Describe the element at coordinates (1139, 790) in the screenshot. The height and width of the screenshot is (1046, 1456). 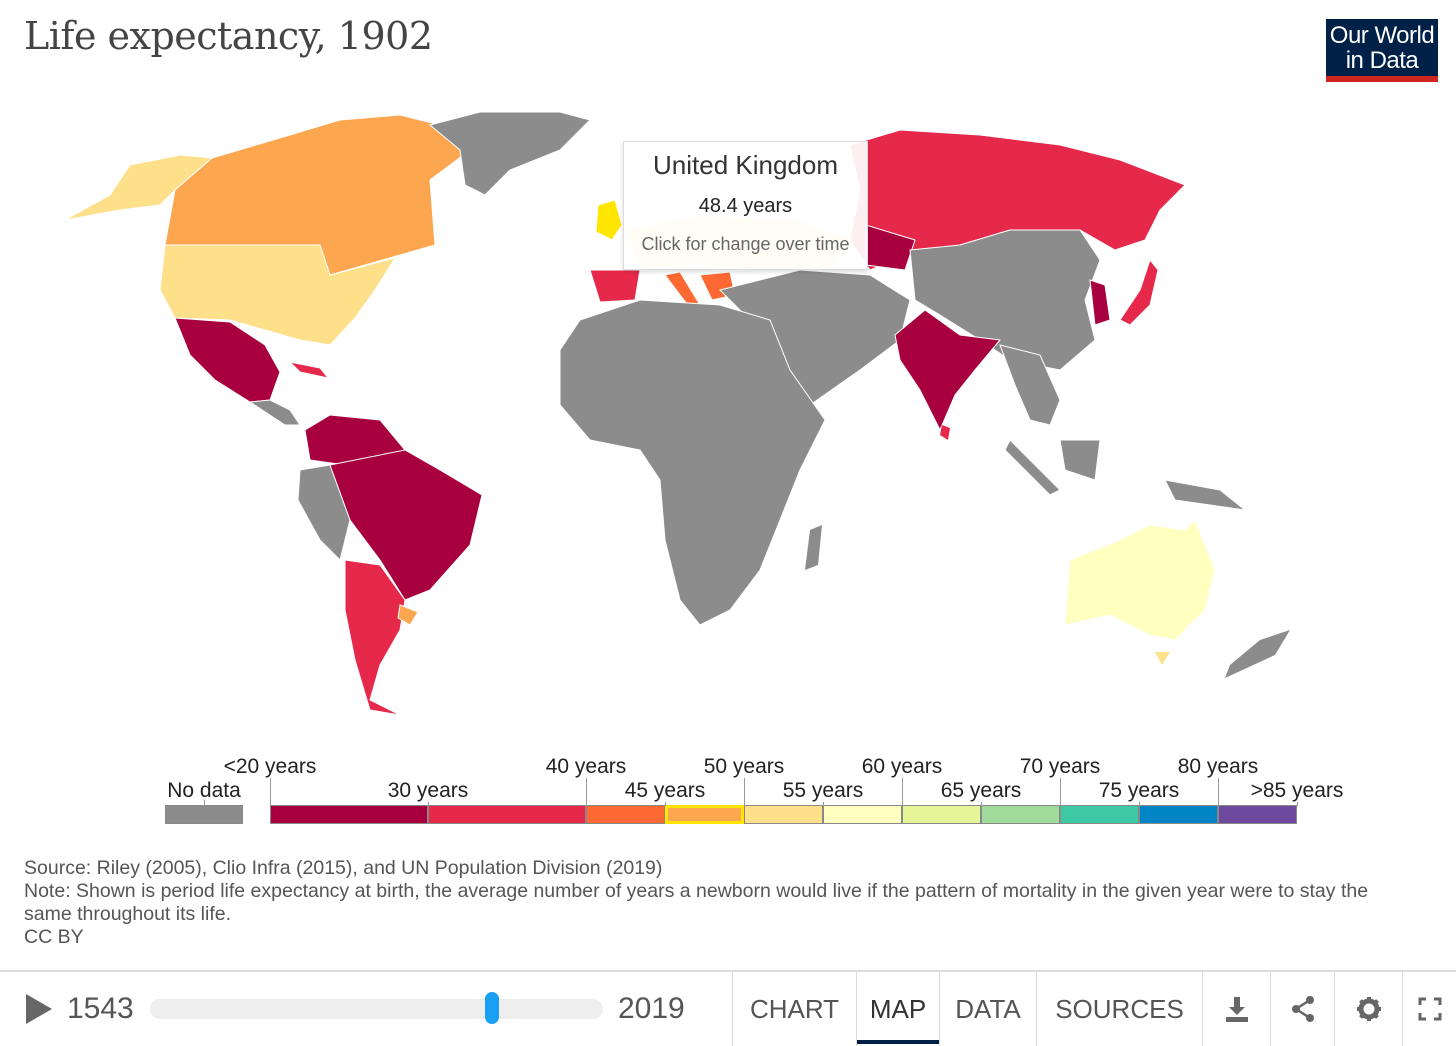
I see `legend-label: 75 years` at that location.